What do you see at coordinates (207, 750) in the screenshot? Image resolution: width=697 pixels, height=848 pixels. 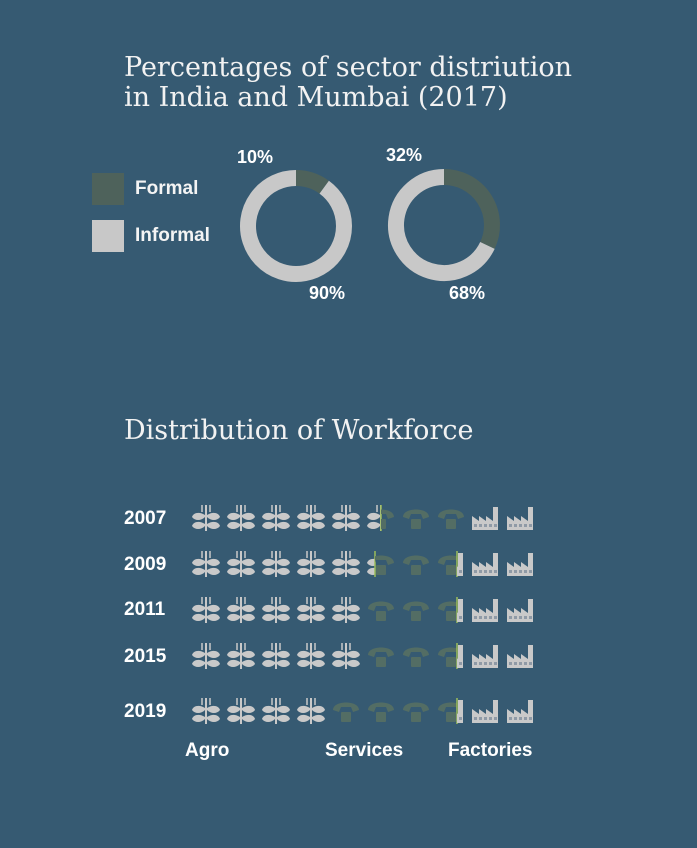 I see `category-label-agro: Agro` at bounding box center [207, 750].